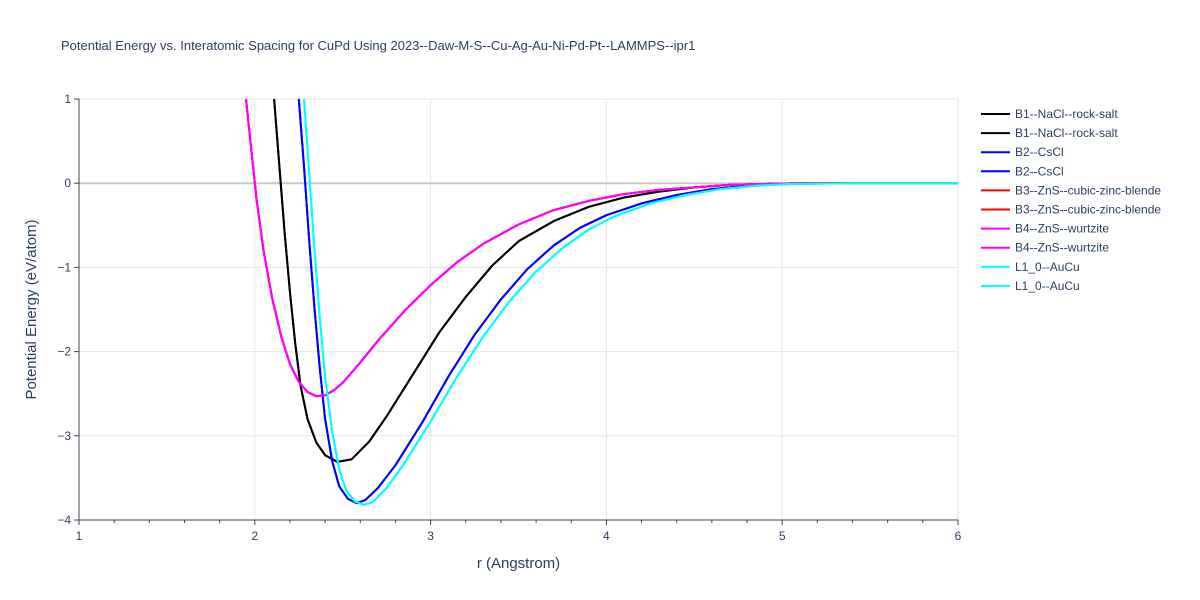 Image resolution: width=1200 pixels, height=600 pixels. What do you see at coordinates (64, 352) in the screenshot?
I see `y-tick-label: −2` at bounding box center [64, 352].